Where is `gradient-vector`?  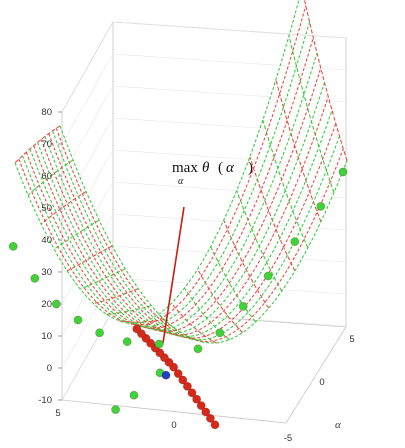 gradient-vector is located at coordinates (173, 275).